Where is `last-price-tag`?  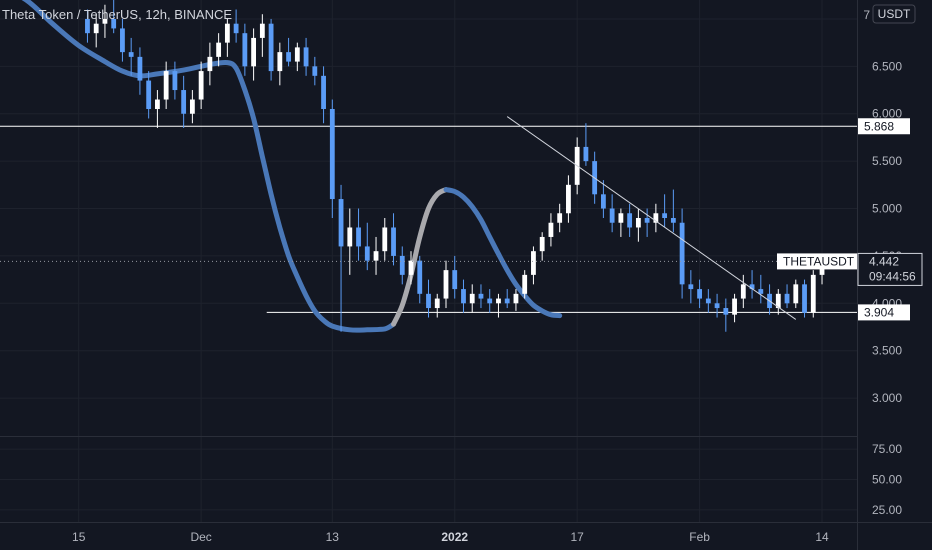
last-price-tag is located at coordinates (890, 269).